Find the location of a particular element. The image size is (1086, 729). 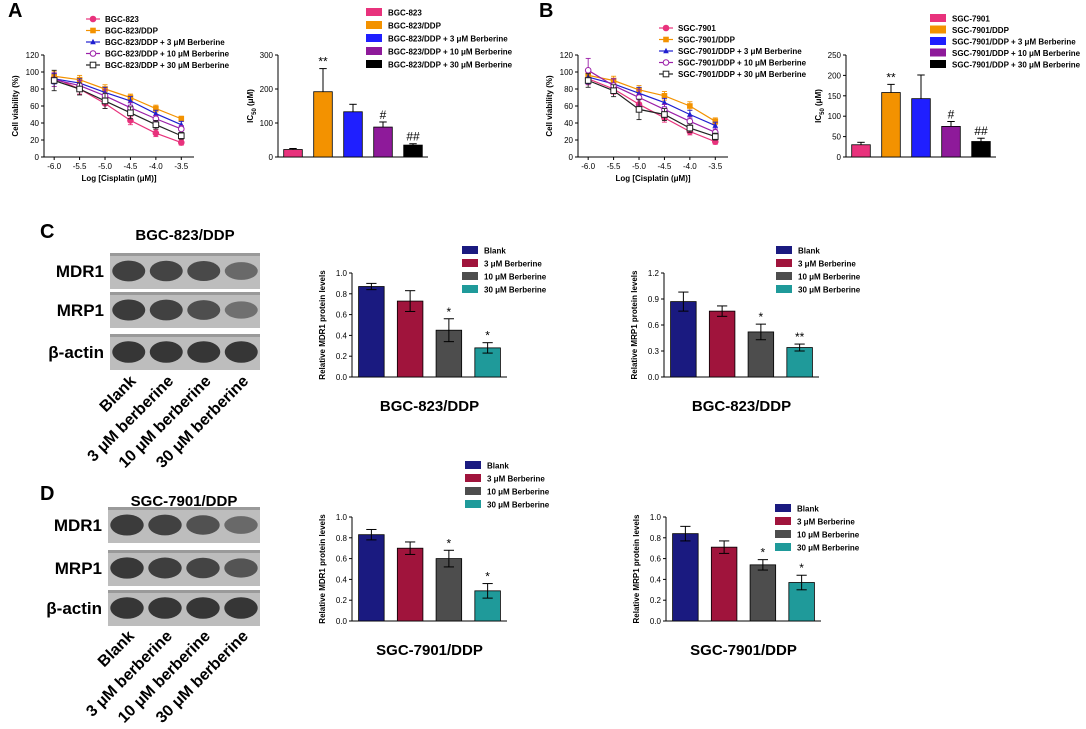

significance-label: * is located at coordinates (487, 577).